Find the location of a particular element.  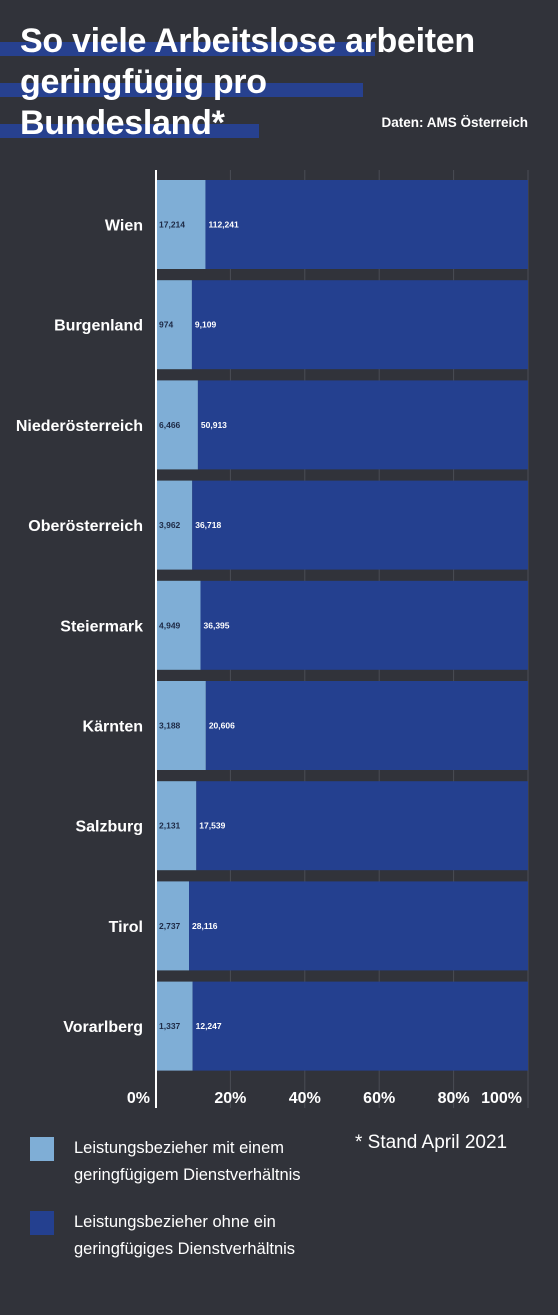

value-label-light: 6,466 is located at coordinates (170, 425).